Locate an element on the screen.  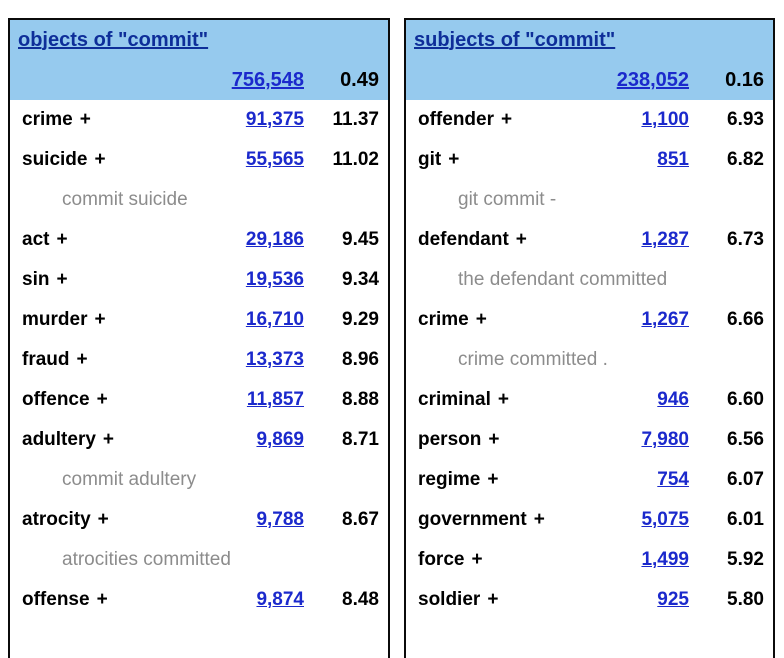
salience-score: 6.60 is located at coordinates (745, 399).